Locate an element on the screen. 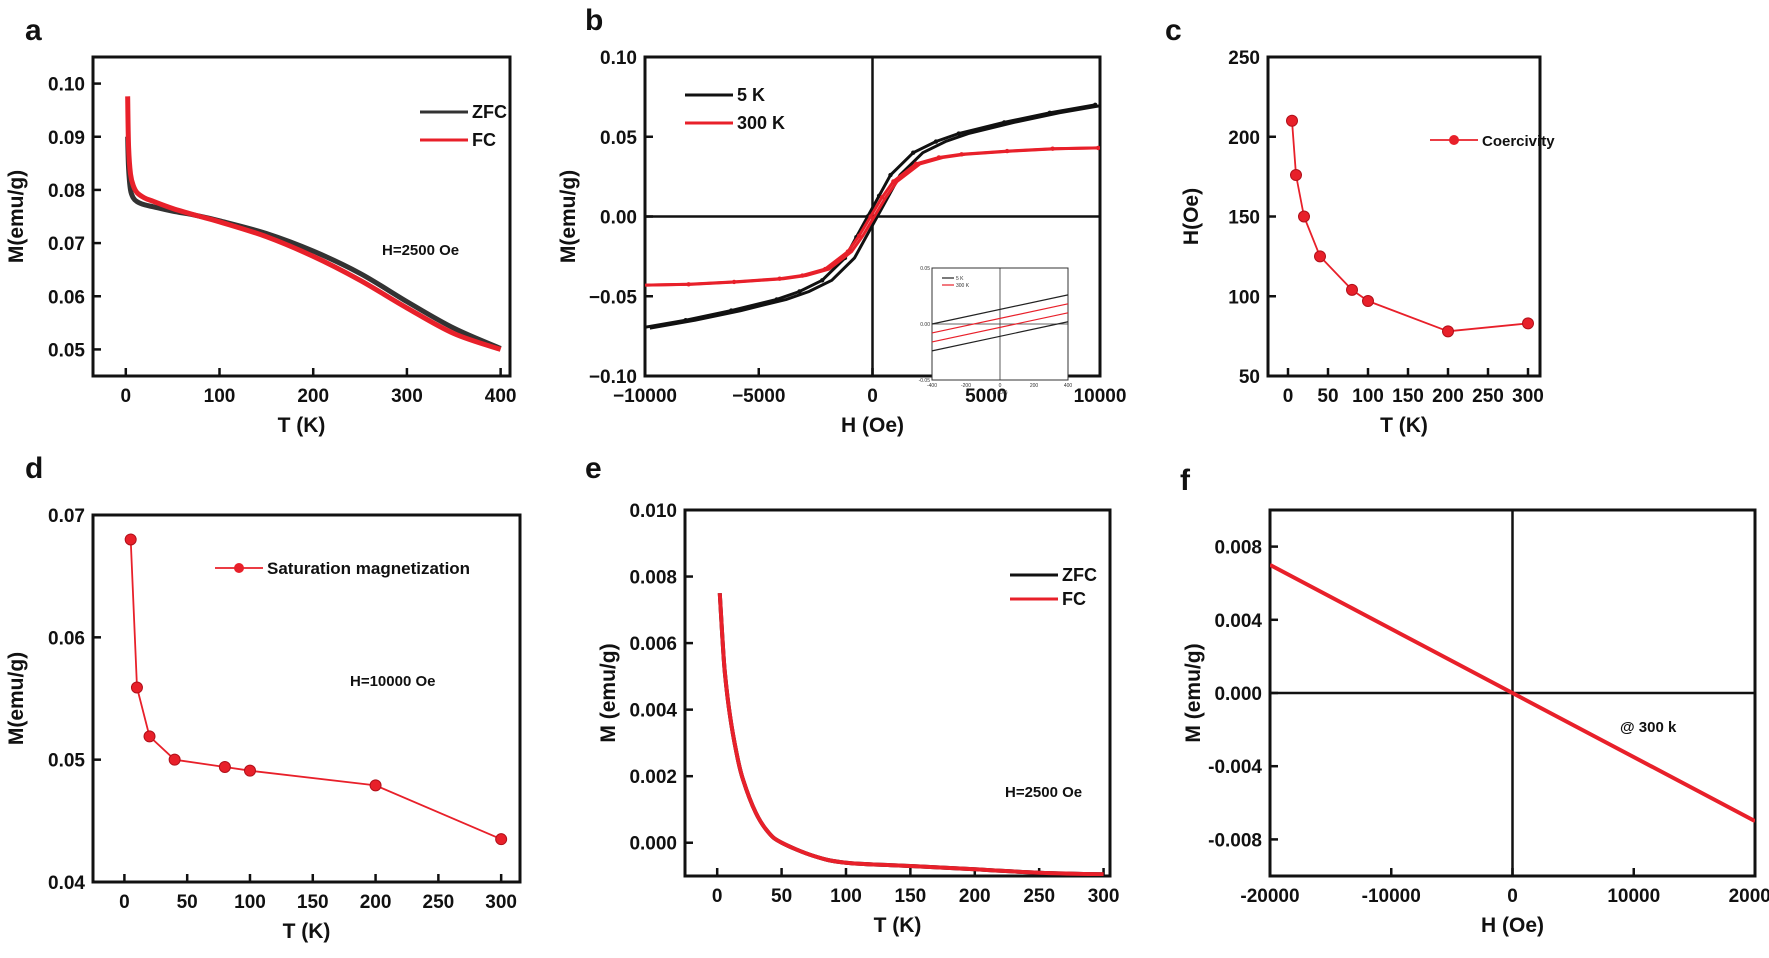  panel-label: c is located at coordinates (1173, 30).